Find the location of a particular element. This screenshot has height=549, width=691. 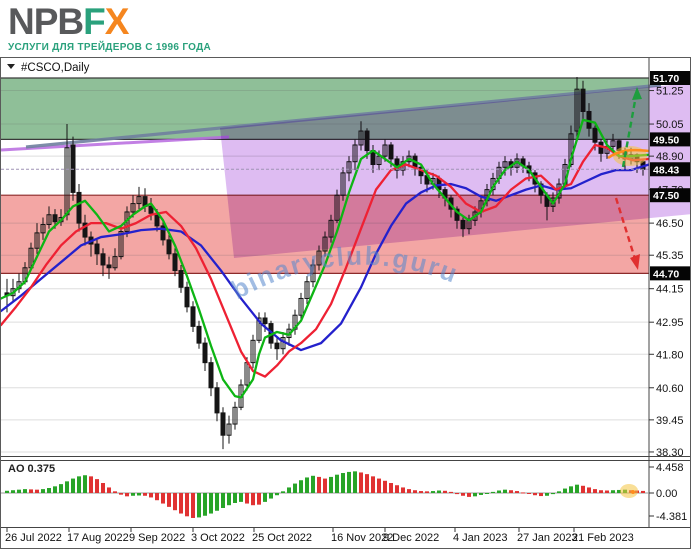

ao-signal-dot is located at coordinates (633, 492).